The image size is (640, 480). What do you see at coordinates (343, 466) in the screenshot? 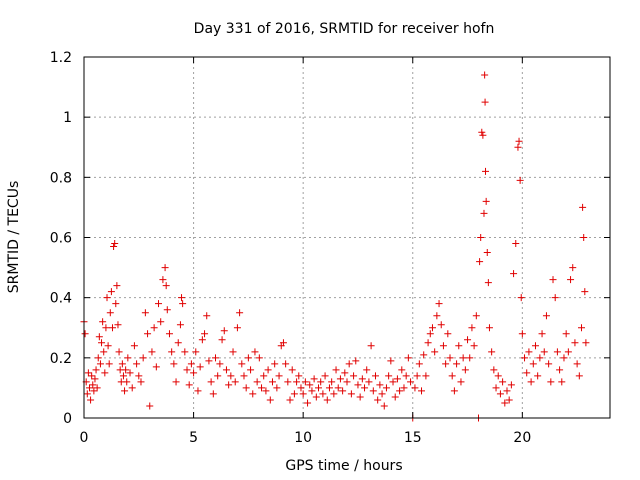
I see `x-axis-label: GPS time / hours` at bounding box center [343, 466].